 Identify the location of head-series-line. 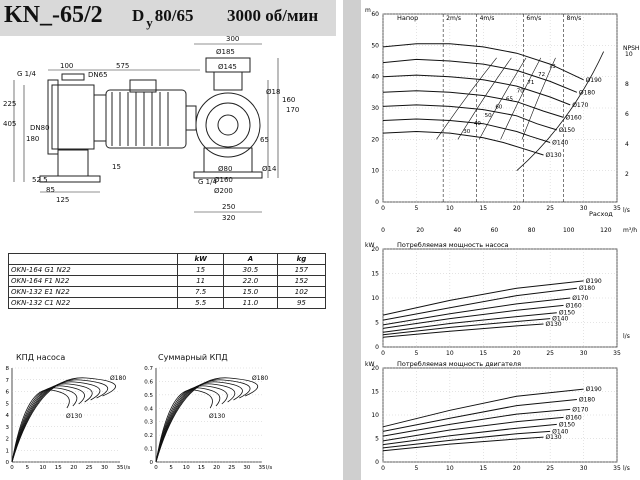
(480, 75).